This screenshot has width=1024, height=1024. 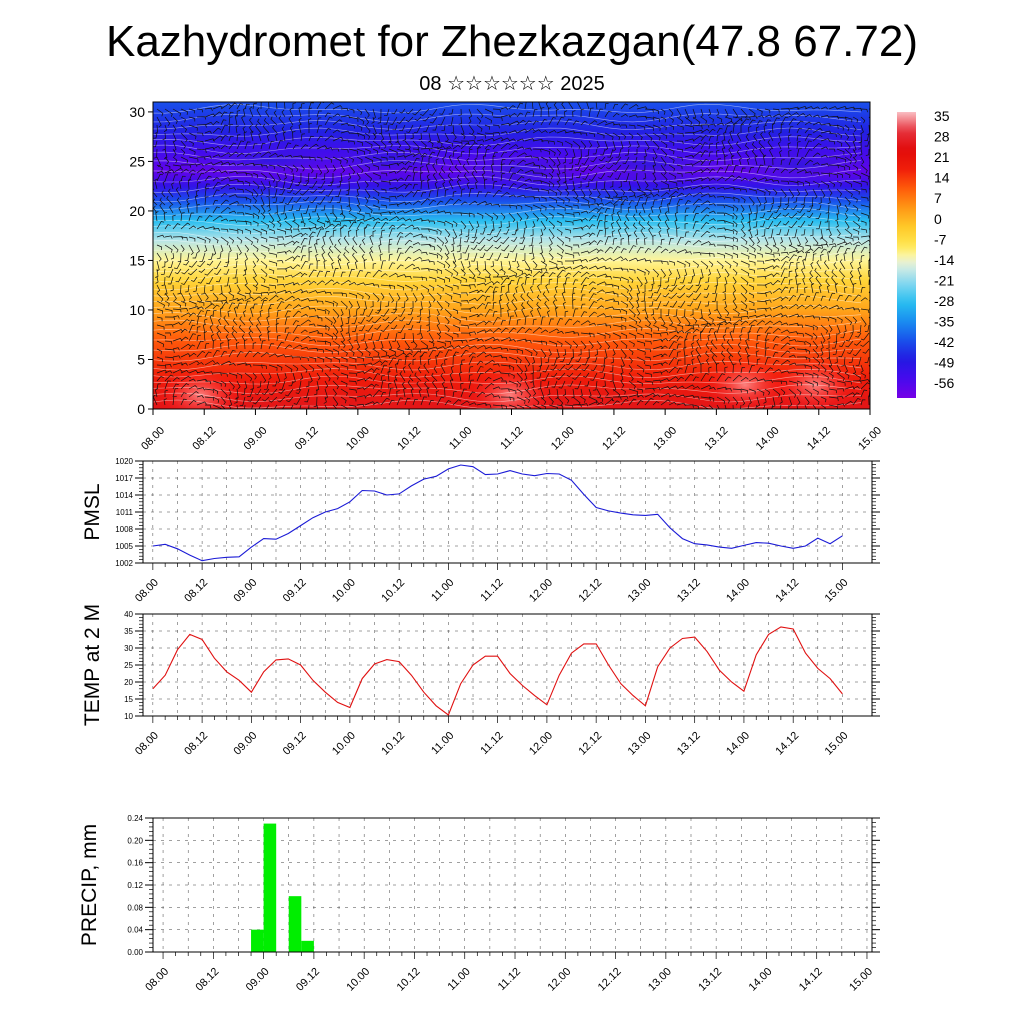 What do you see at coordinates (157, 980) in the screenshot?
I see `x-tick-label: 08.00` at bounding box center [157, 980].